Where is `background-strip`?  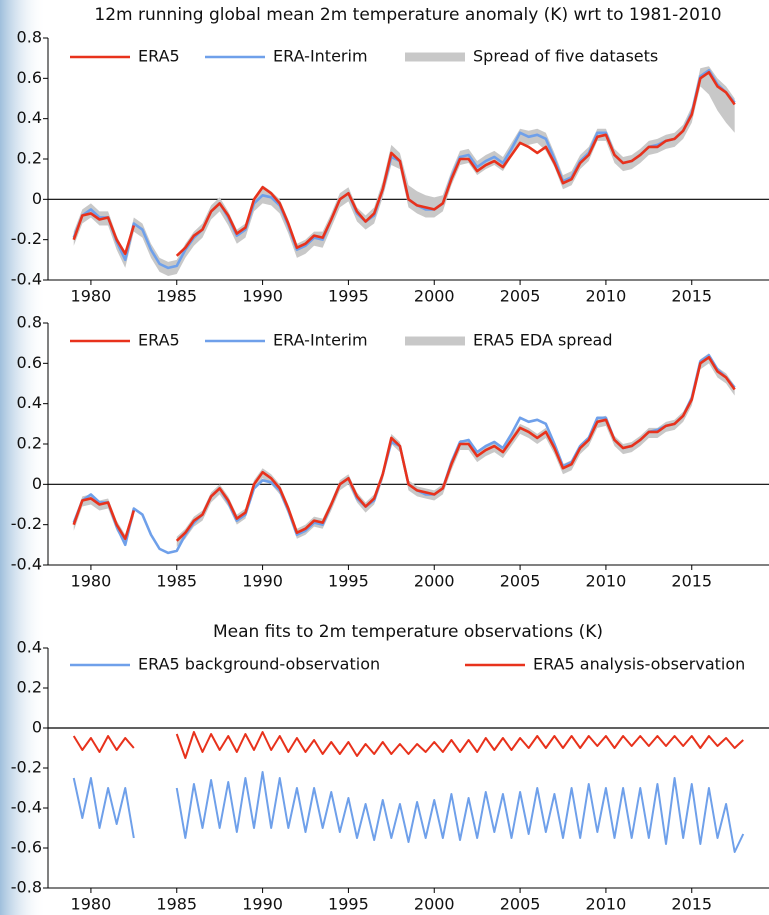
background-strip is located at coordinates (23, 457).